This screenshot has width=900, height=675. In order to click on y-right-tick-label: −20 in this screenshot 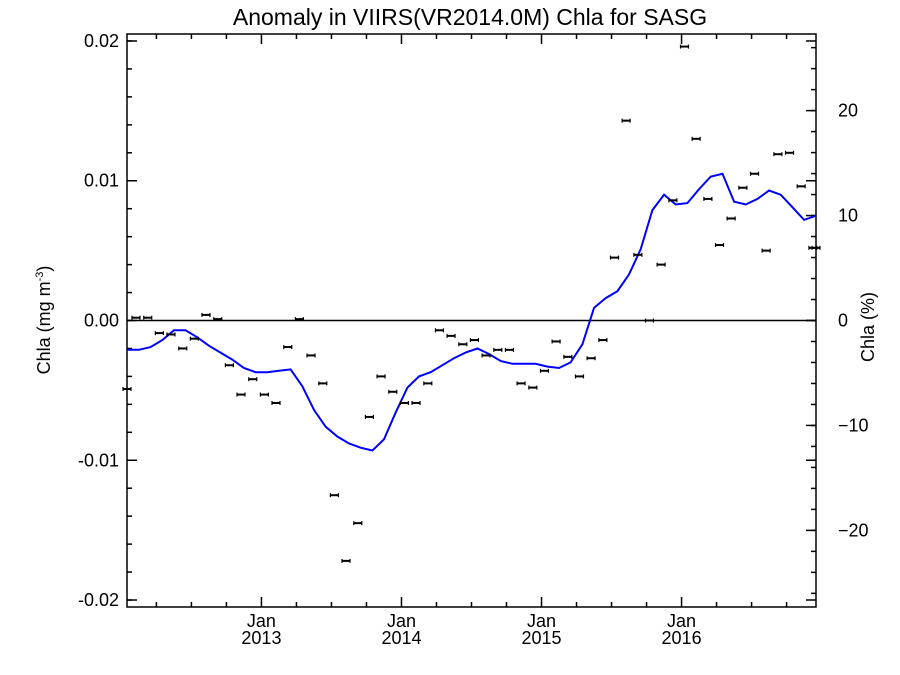, I will do `click(853, 530)`.